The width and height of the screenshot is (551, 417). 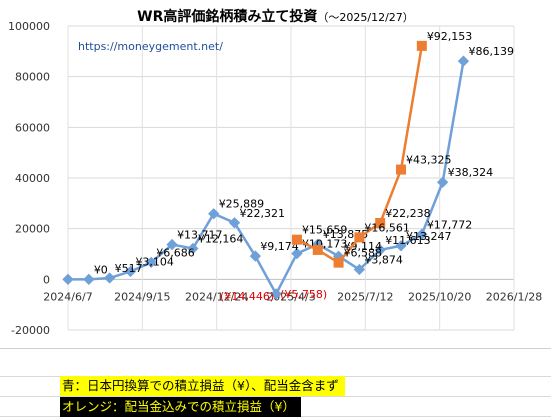 What do you see at coordinates (491, 51) in the screenshot?
I see `blue-data-label: ¥86,139` at bounding box center [491, 51].